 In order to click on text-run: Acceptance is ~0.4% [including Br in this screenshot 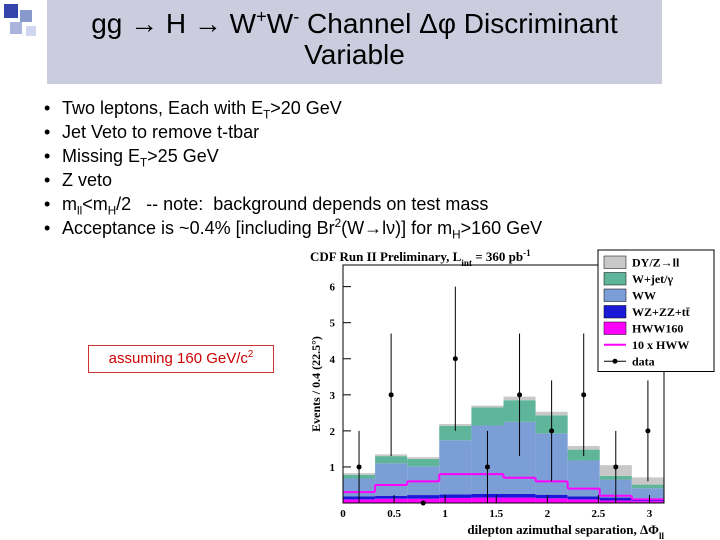, I will do `click(198, 228)`.